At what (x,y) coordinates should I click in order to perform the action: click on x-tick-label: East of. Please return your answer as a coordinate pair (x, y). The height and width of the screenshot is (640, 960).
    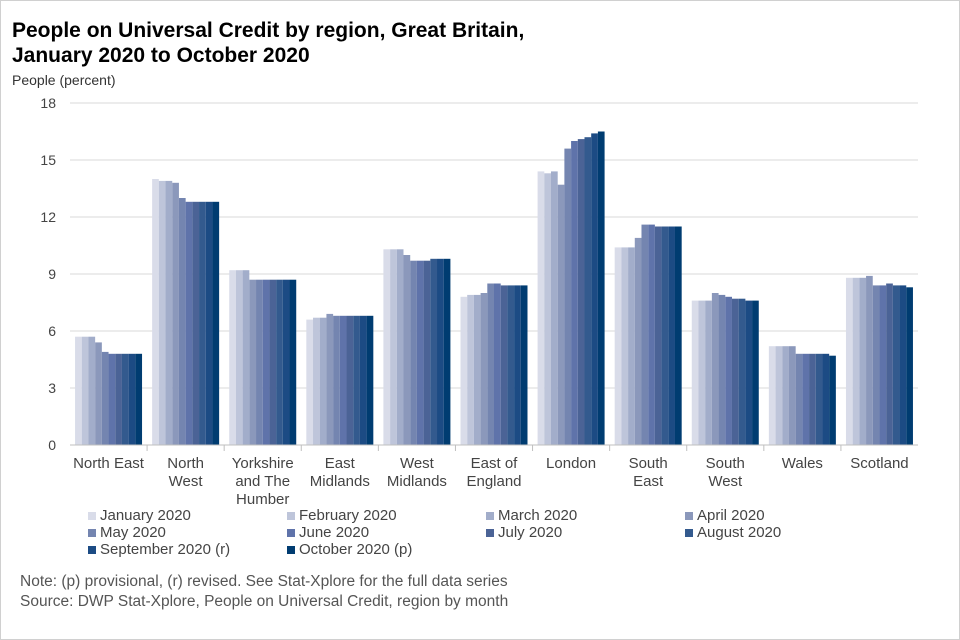
    Looking at the image, I should click on (495, 463).